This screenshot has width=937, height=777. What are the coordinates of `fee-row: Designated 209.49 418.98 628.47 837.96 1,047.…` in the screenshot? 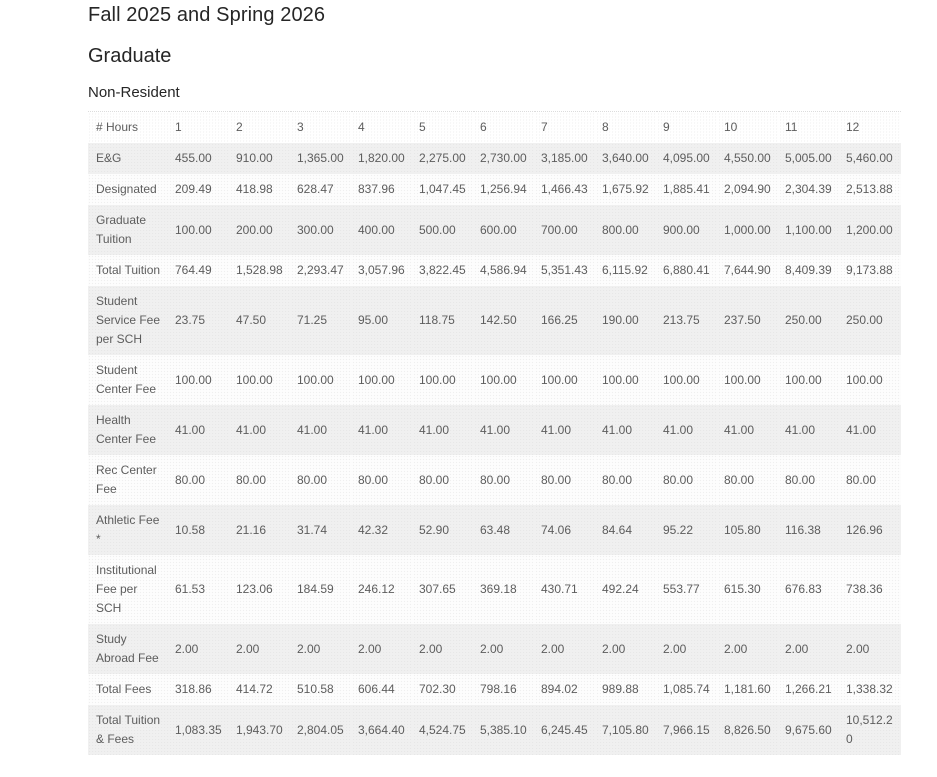 It's located at (494, 189).